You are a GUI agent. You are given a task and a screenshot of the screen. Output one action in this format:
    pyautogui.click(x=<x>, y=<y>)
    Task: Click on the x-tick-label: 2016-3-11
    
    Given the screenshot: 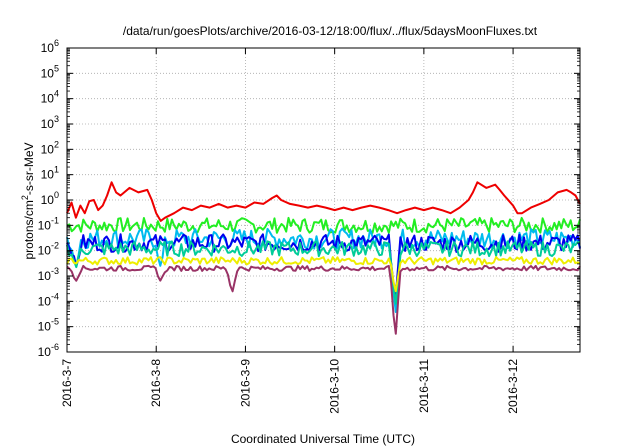 What is the action you would take?
    pyautogui.click(x=424, y=386)
    